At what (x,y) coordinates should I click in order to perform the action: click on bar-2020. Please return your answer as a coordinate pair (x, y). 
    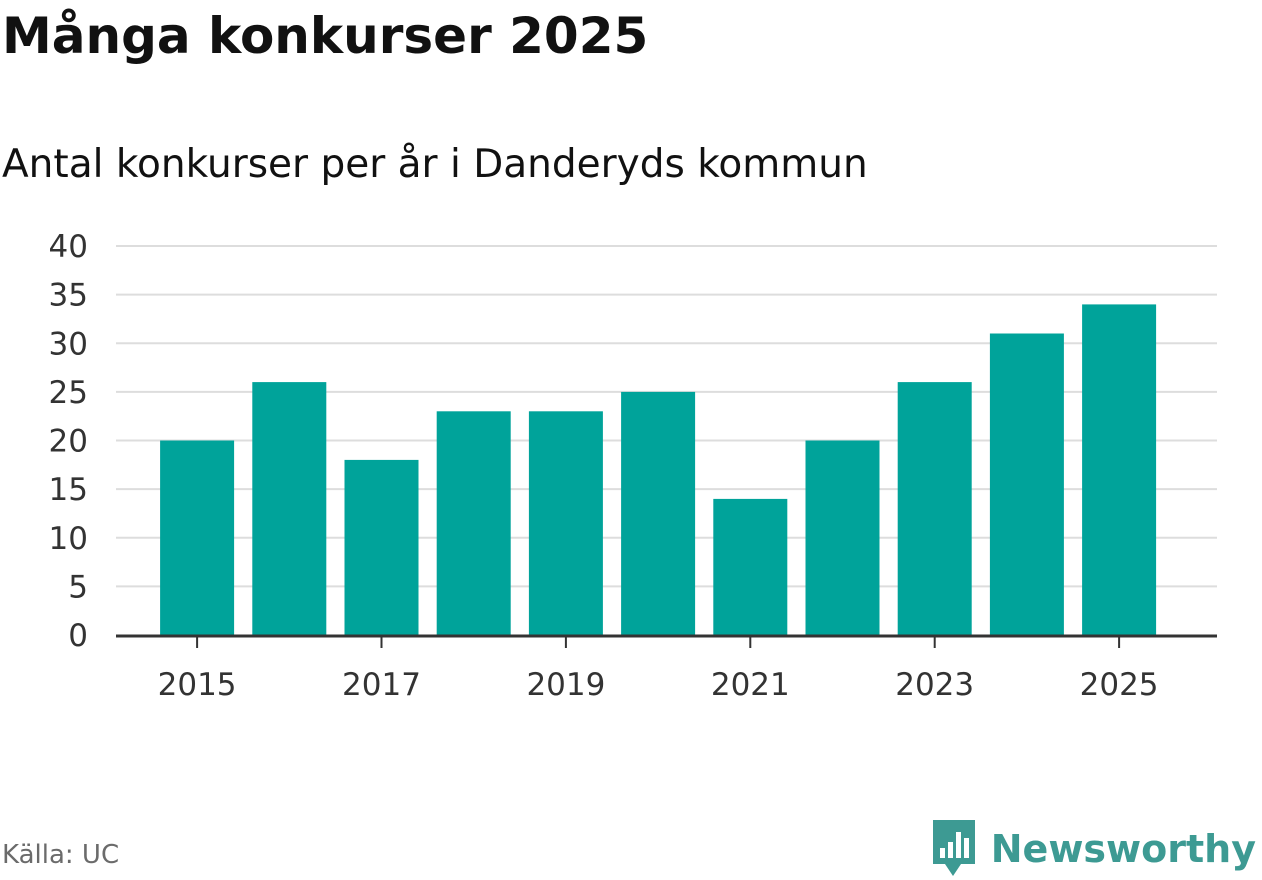
    Looking at the image, I should click on (658, 513).